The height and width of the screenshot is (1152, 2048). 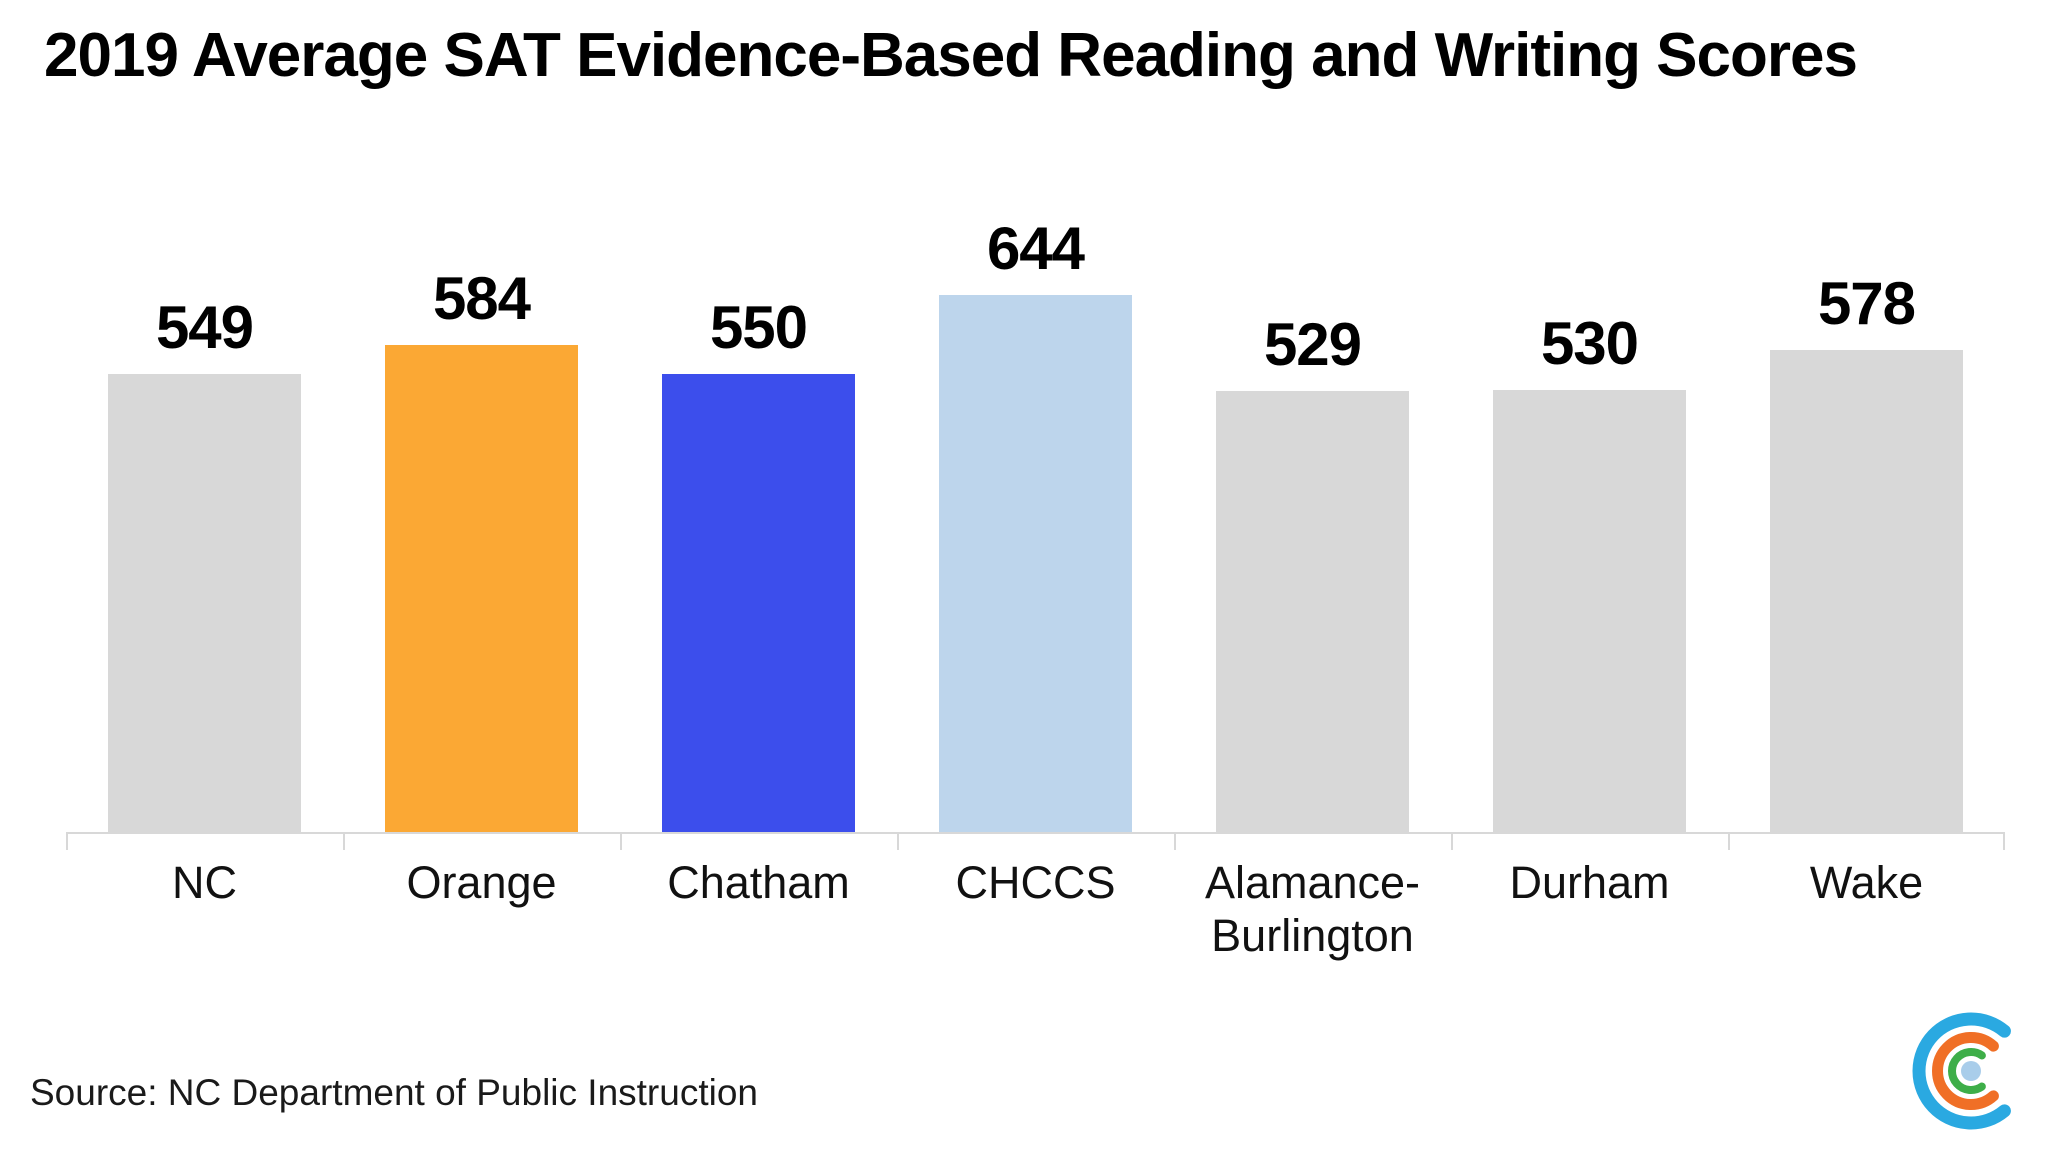 What do you see at coordinates (1312, 344) in the screenshot?
I see `bar-value-label: 529` at bounding box center [1312, 344].